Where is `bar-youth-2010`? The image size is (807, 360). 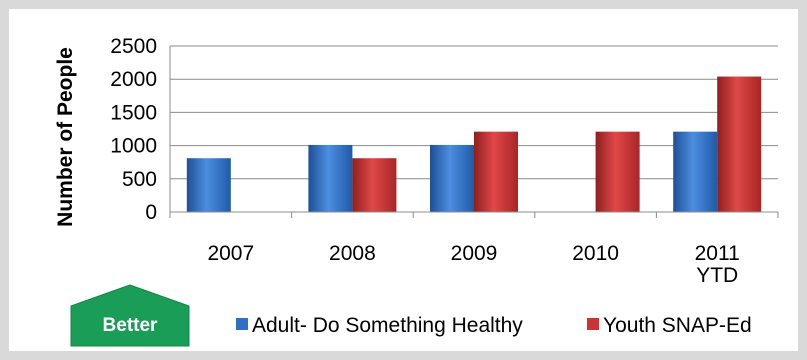
bar-youth-2010 is located at coordinates (617, 171).